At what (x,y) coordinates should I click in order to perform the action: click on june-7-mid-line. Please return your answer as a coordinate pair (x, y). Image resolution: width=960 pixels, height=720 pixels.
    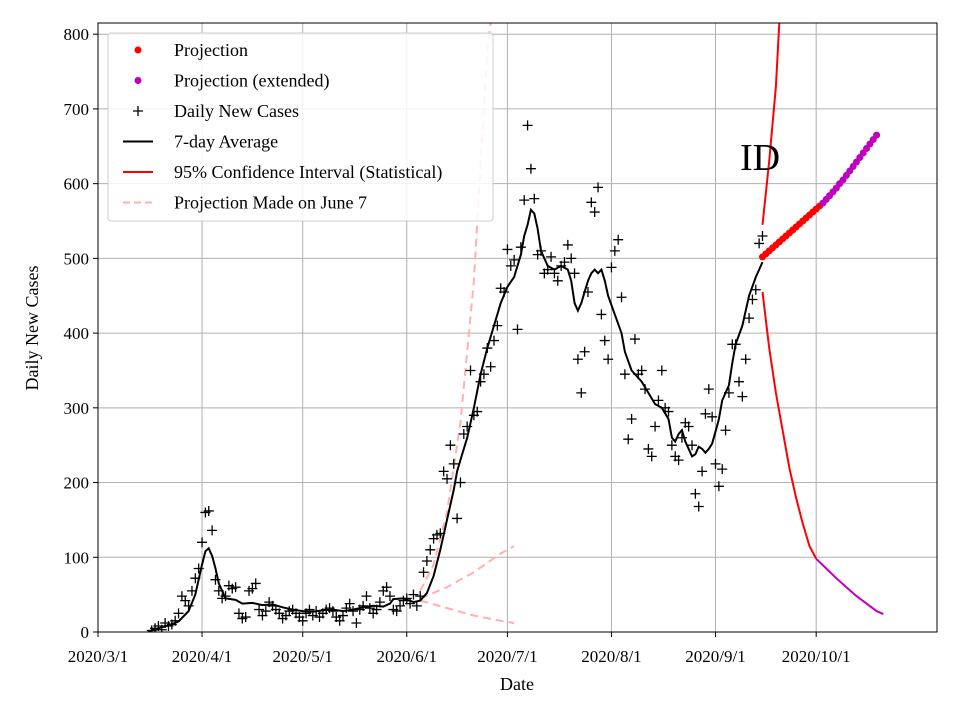
    Looking at the image, I should click on (467, 572).